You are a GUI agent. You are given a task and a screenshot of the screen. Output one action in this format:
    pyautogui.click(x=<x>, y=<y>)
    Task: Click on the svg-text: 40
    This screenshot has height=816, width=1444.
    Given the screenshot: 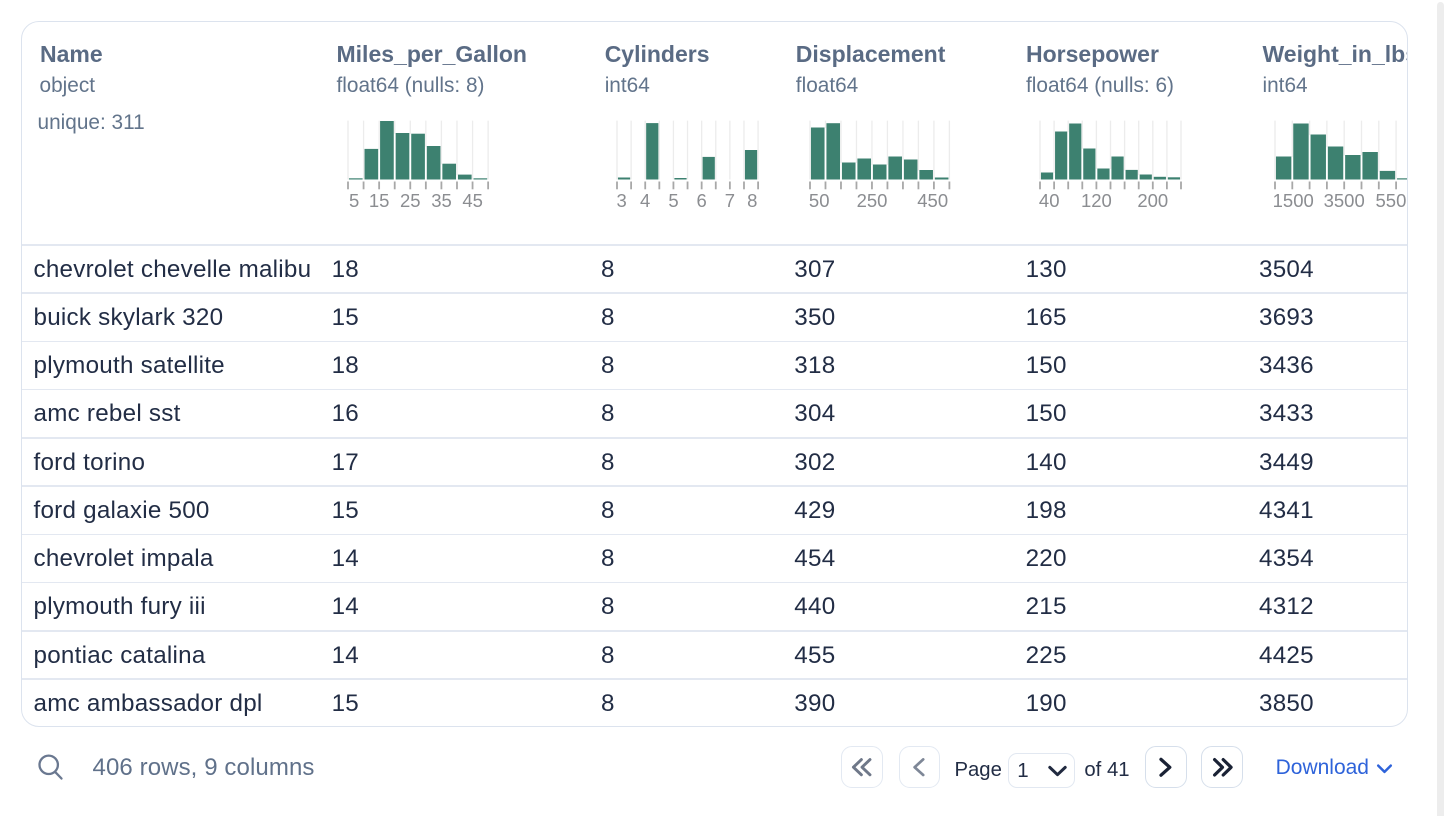 What is the action you would take?
    pyautogui.click(x=1049, y=200)
    